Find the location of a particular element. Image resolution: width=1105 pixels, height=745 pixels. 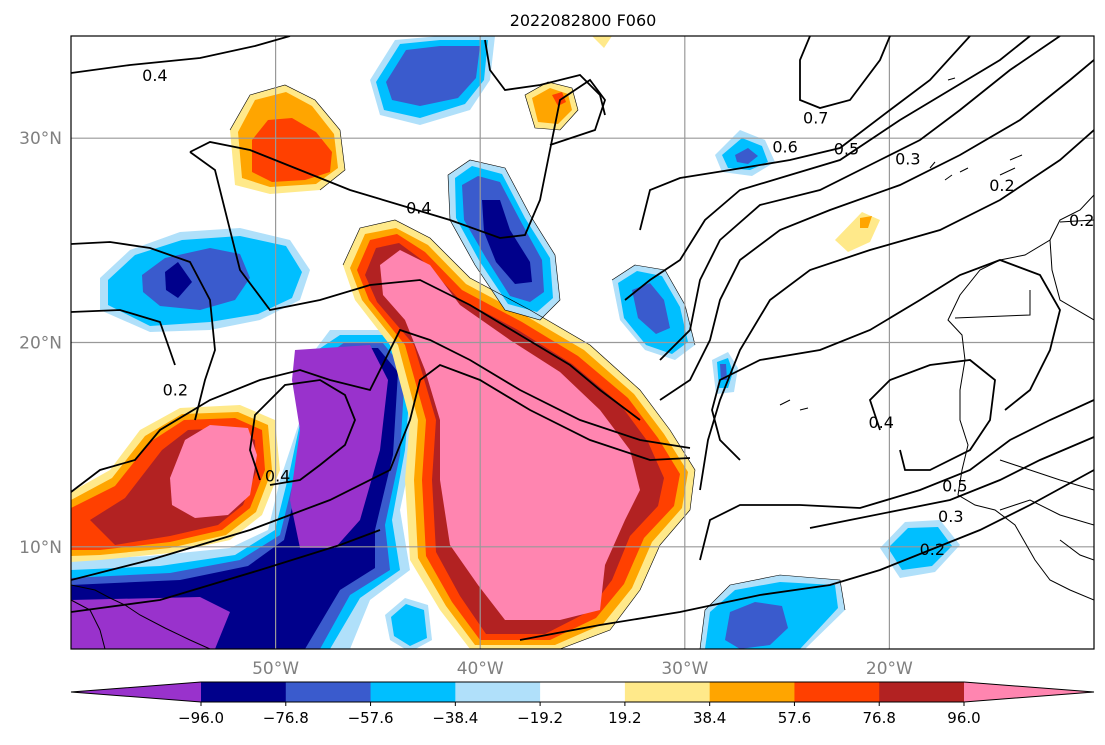

shade-s2-cyan is located at coordinates (409, 625).